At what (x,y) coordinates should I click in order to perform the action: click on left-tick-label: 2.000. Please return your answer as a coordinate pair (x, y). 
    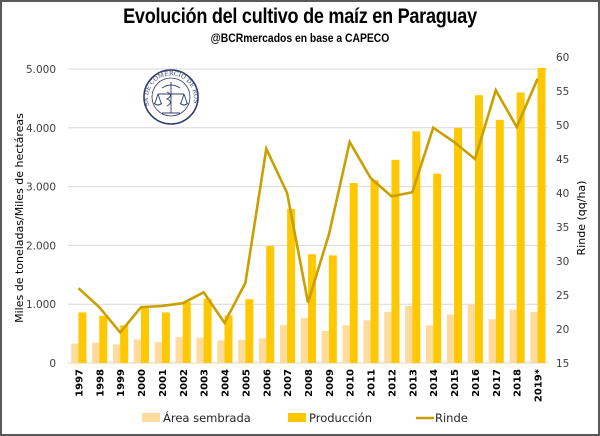
    Looking at the image, I should click on (41, 246).